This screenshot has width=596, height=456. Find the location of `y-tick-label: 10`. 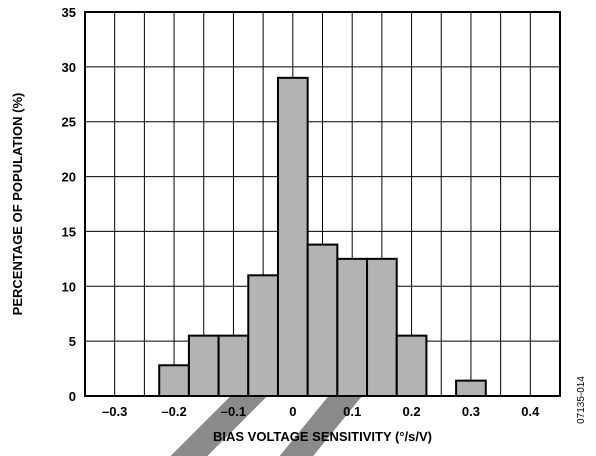

y-tick-label: 10 is located at coordinates (69, 286).